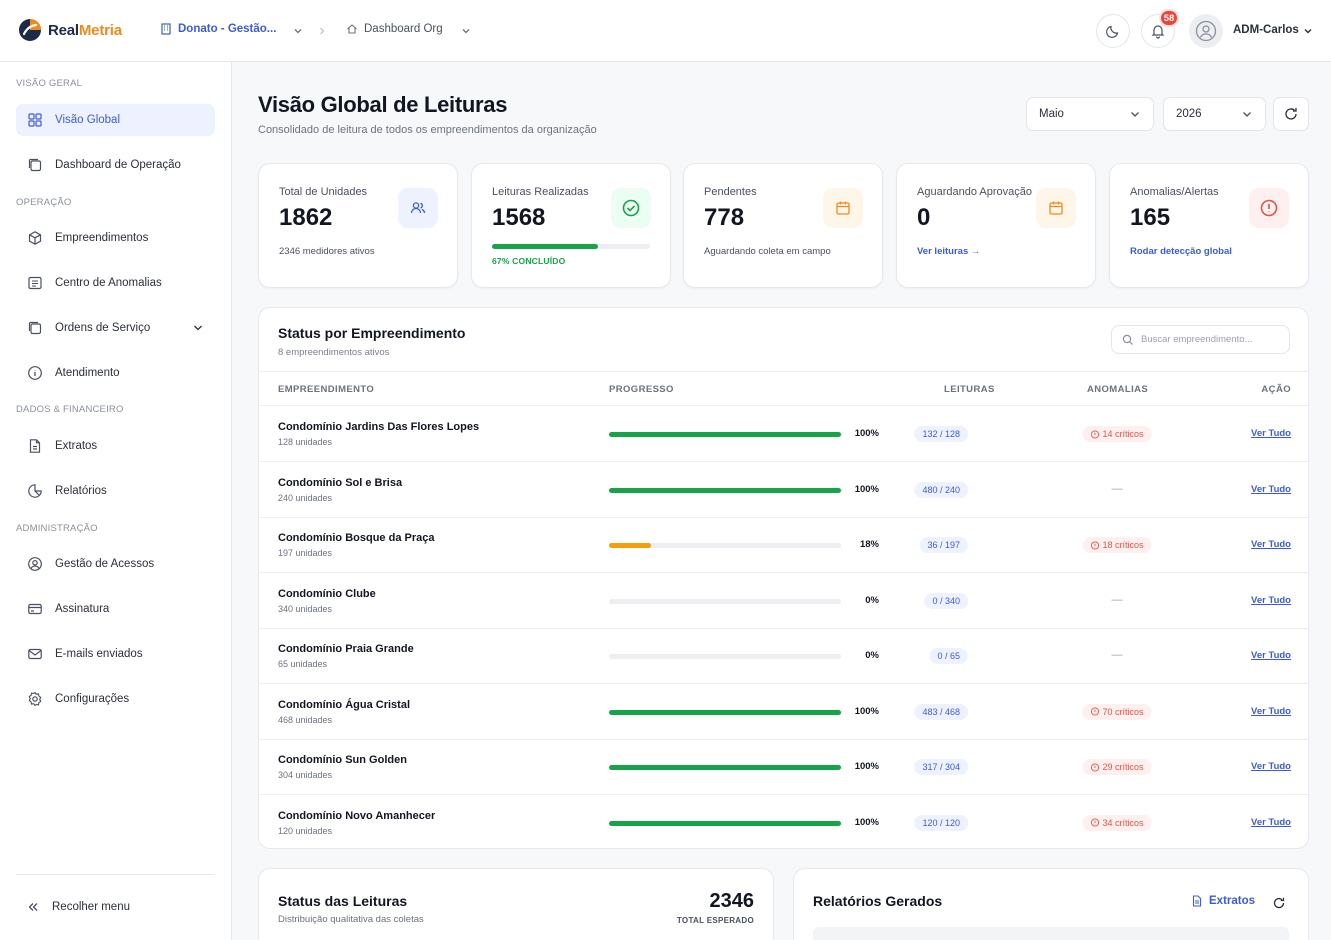 The width and height of the screenshot is (1331, 940). I want to click on sidebar-item-configuracoes: Configurações, so click(115, 699).